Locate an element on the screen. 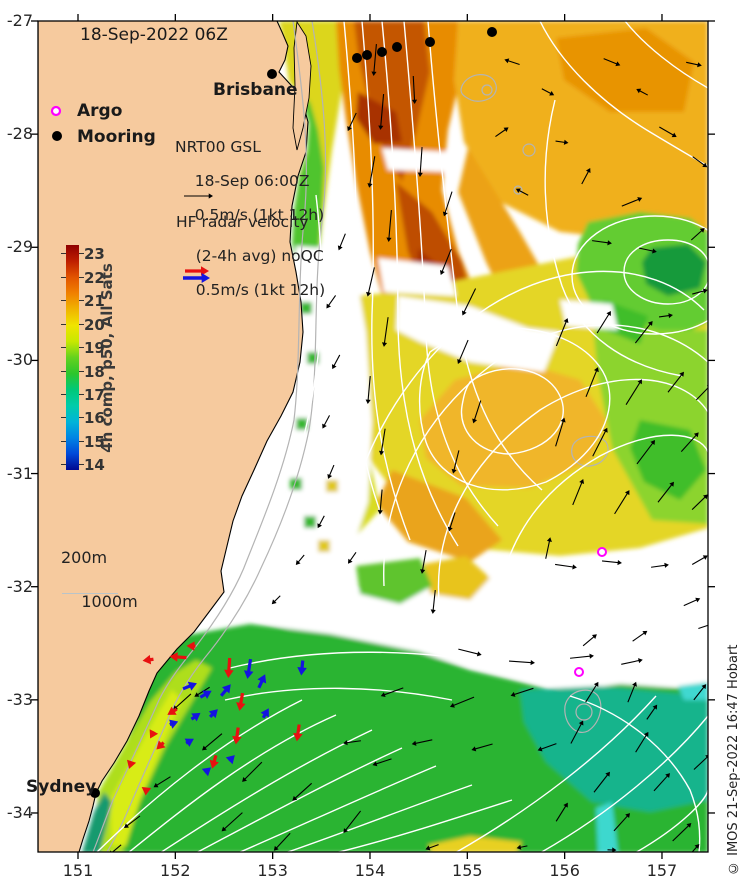  colorbar-tick-label: 18 is located at coordinates (94, 371).